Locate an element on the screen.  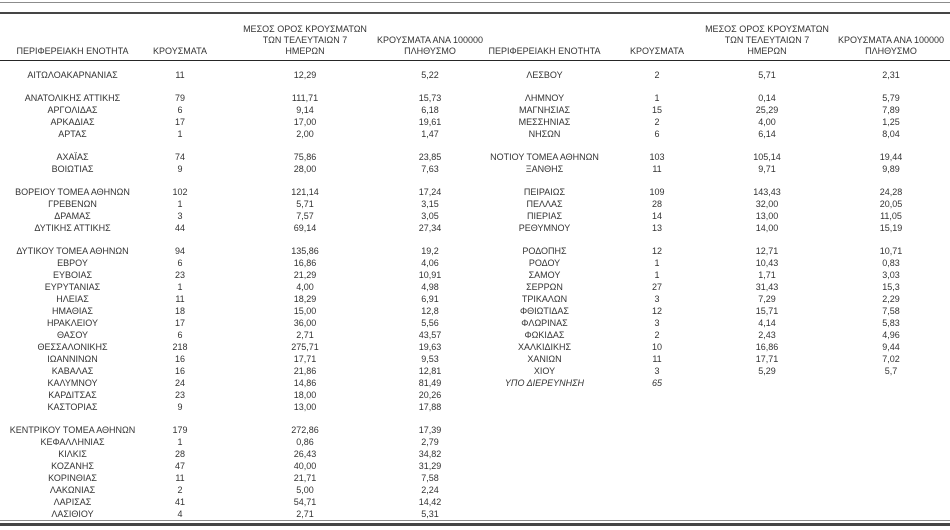
avg-7day-cell-left: 14,86 is located at coordinates (305, 383).